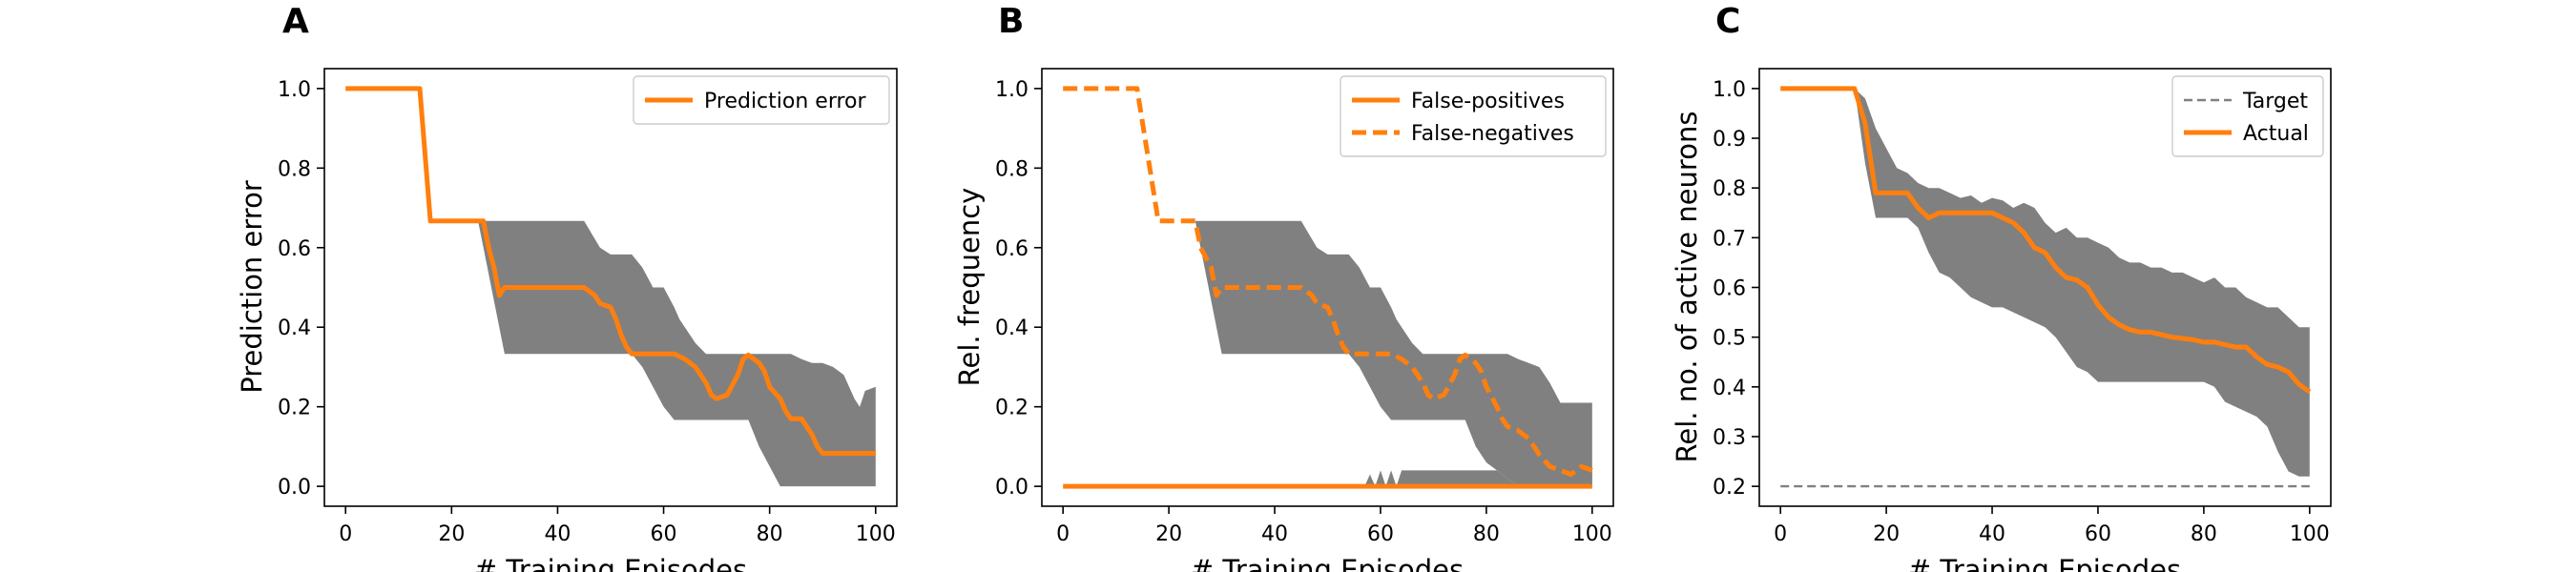  I want to click on panel-c-y-tick-label-5: 0.7, so click(1729, 239).